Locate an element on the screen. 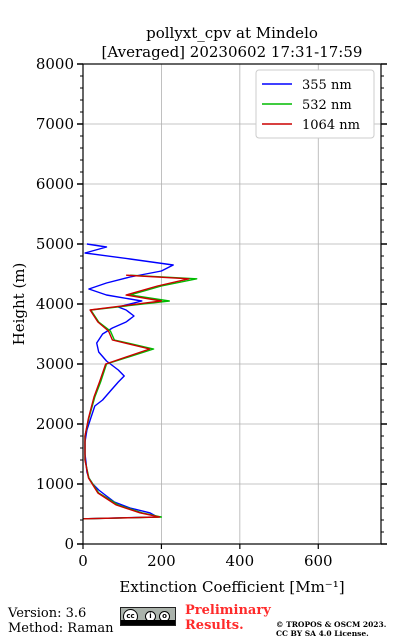  legend-box is located at coordinates (315, 104).